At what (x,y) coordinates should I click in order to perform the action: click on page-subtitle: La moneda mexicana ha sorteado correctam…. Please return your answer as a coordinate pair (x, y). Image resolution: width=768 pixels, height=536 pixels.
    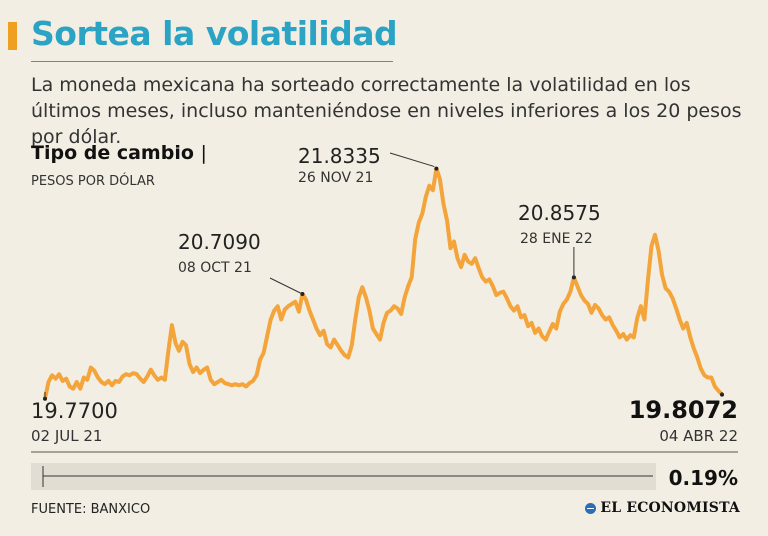
    Looking at the image, I should click on (386, 111).